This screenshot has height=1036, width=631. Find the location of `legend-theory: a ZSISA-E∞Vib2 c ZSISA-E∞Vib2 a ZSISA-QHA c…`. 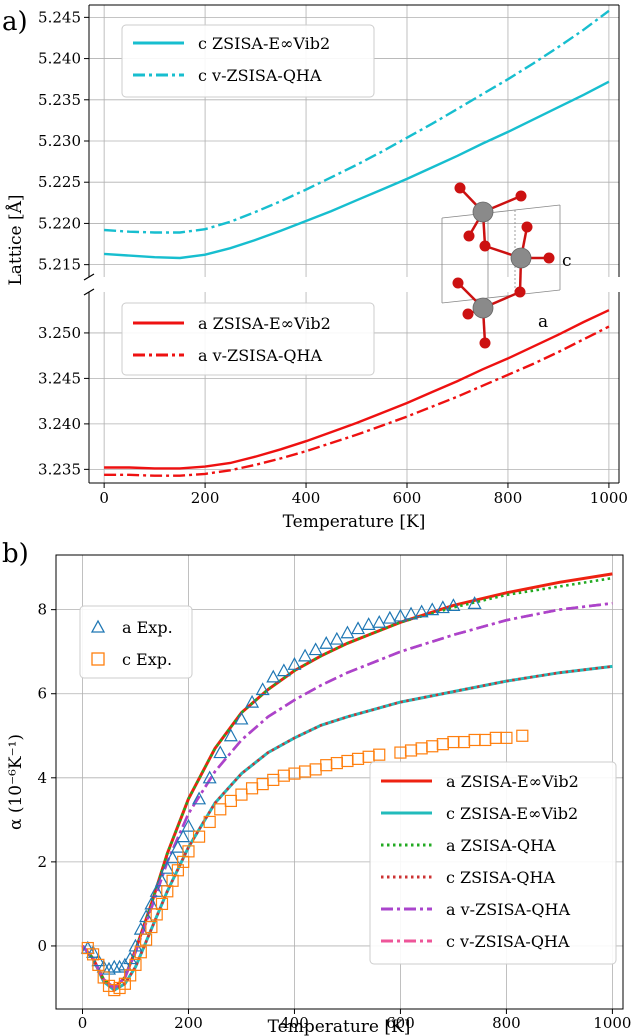

legend-theory: a ZSISA-E∞Vib2 c ZSISA-E∞Vib2 a ZSISA-QHA c… is located at coordinates (493, 863).